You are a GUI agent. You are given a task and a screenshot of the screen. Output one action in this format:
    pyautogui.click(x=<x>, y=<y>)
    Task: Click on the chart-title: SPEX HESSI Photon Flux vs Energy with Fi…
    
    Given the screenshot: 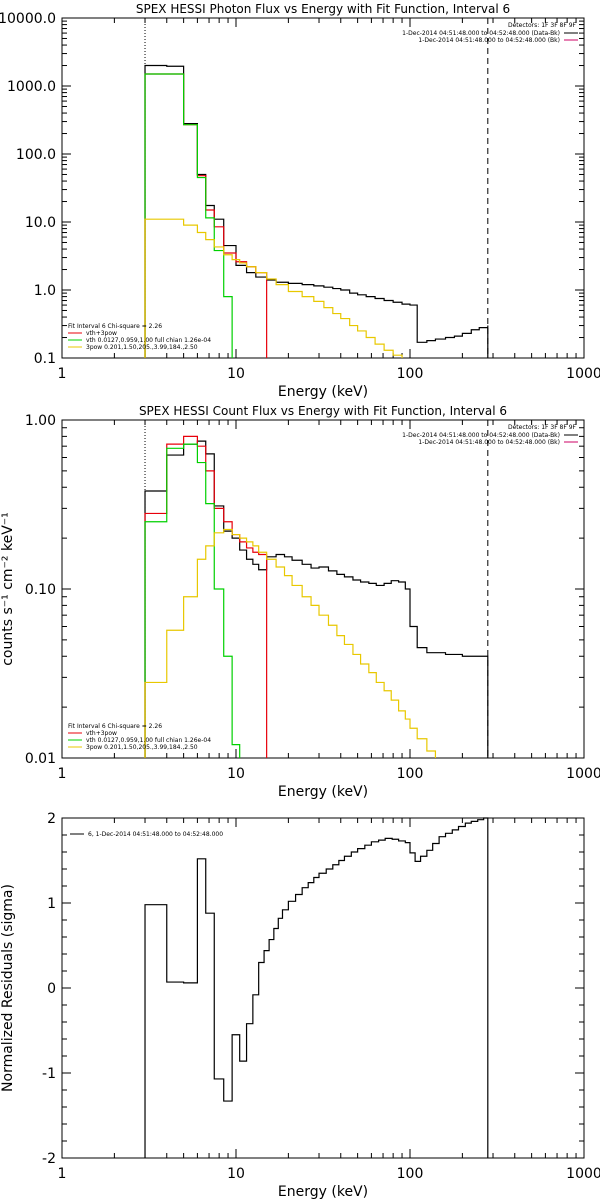 What is the action you would take?
    pyautogui.click(x=323, y=9)
    